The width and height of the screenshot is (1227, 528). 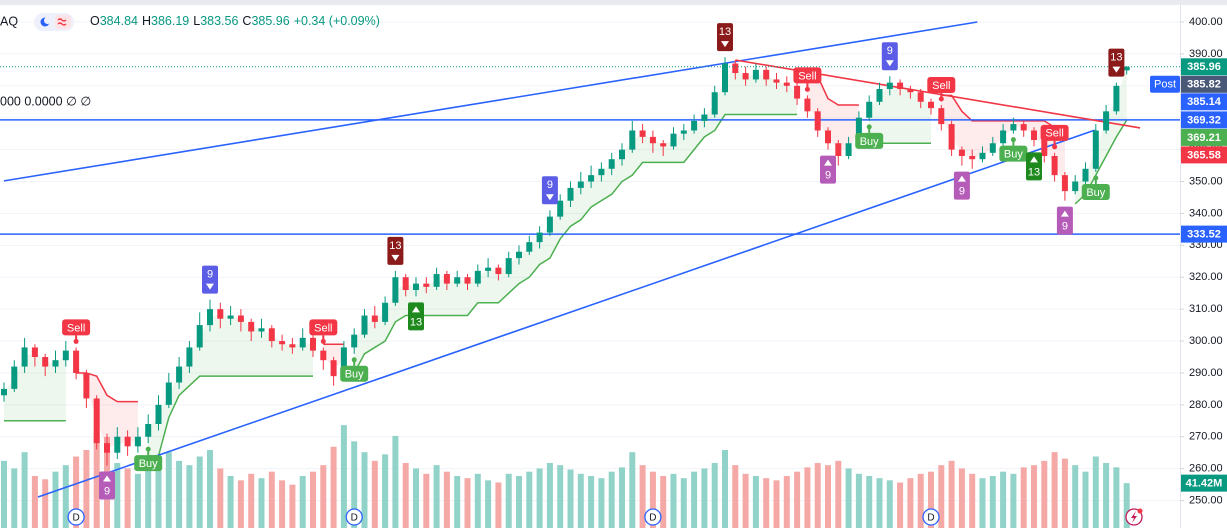 I want to click on signal-label: Buy, so click(x=869, y=142).